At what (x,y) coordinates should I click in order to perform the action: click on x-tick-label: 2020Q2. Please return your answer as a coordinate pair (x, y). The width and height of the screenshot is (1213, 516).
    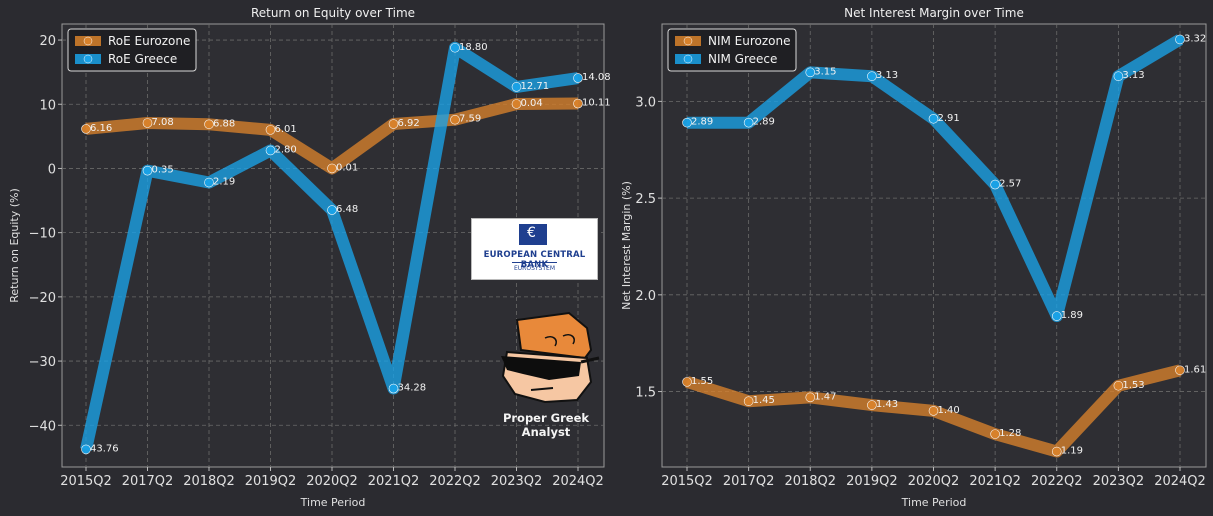
    Looking at the image, I should click on (332, 481).